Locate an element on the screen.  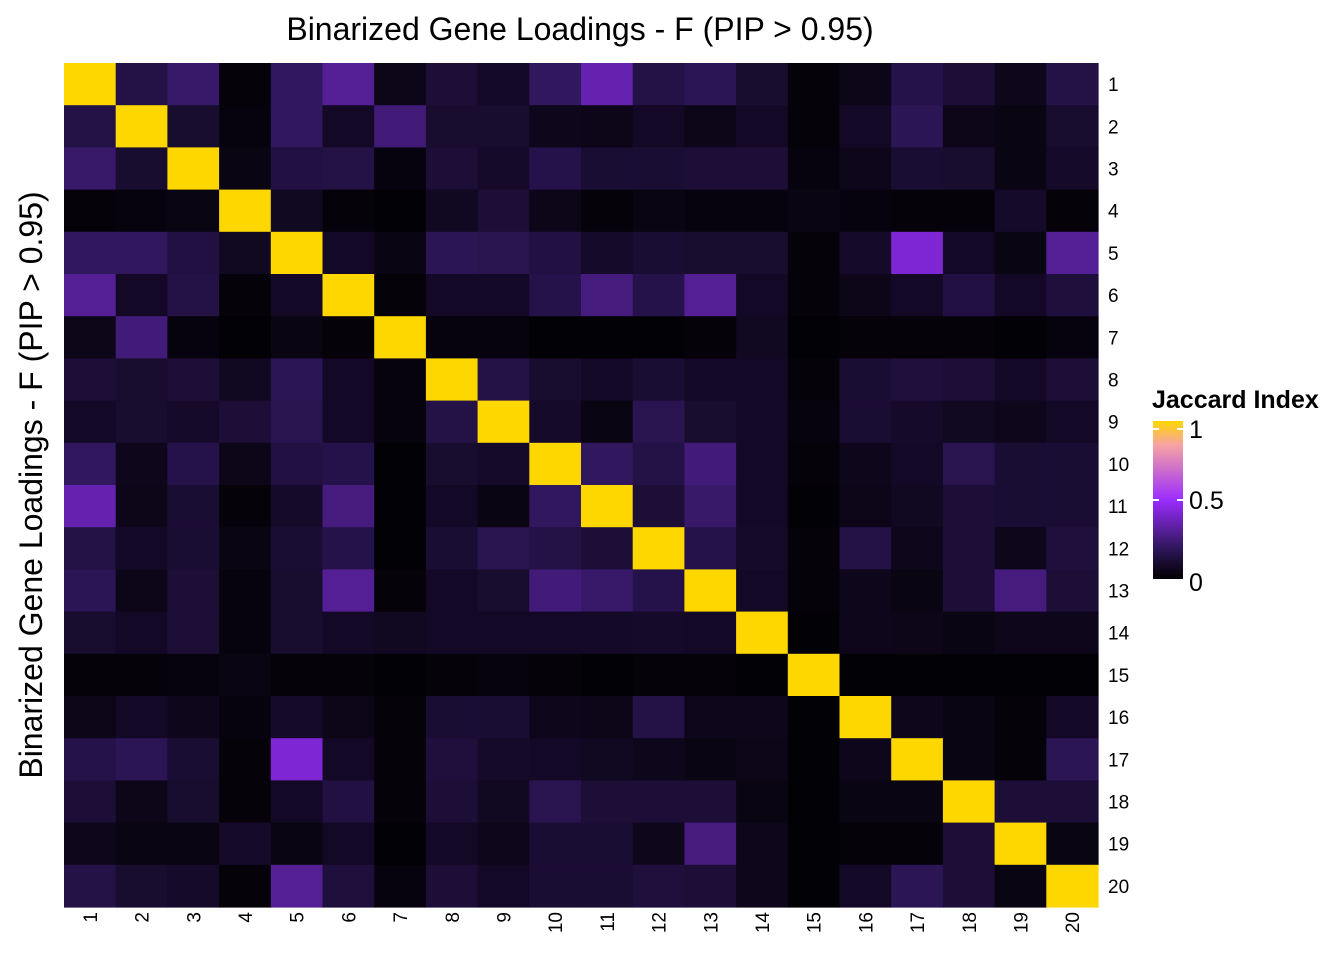
y-tick-label: 7 is located at coordinates (1113, 338).